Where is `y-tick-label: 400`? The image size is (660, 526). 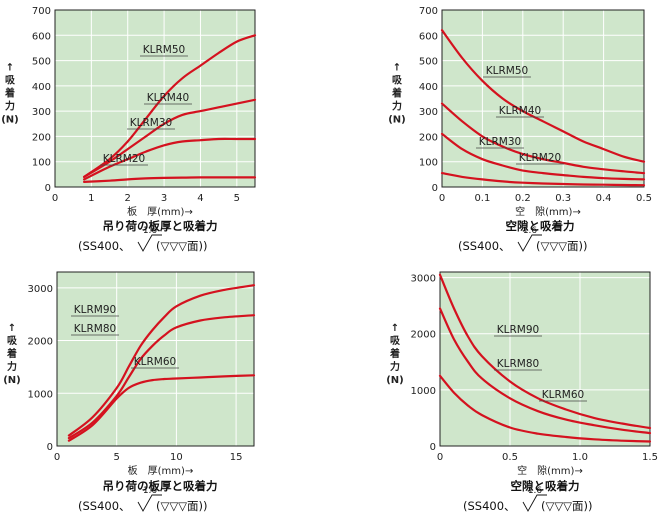
y-tick-label: 400 is located at coordinates (428, 87).